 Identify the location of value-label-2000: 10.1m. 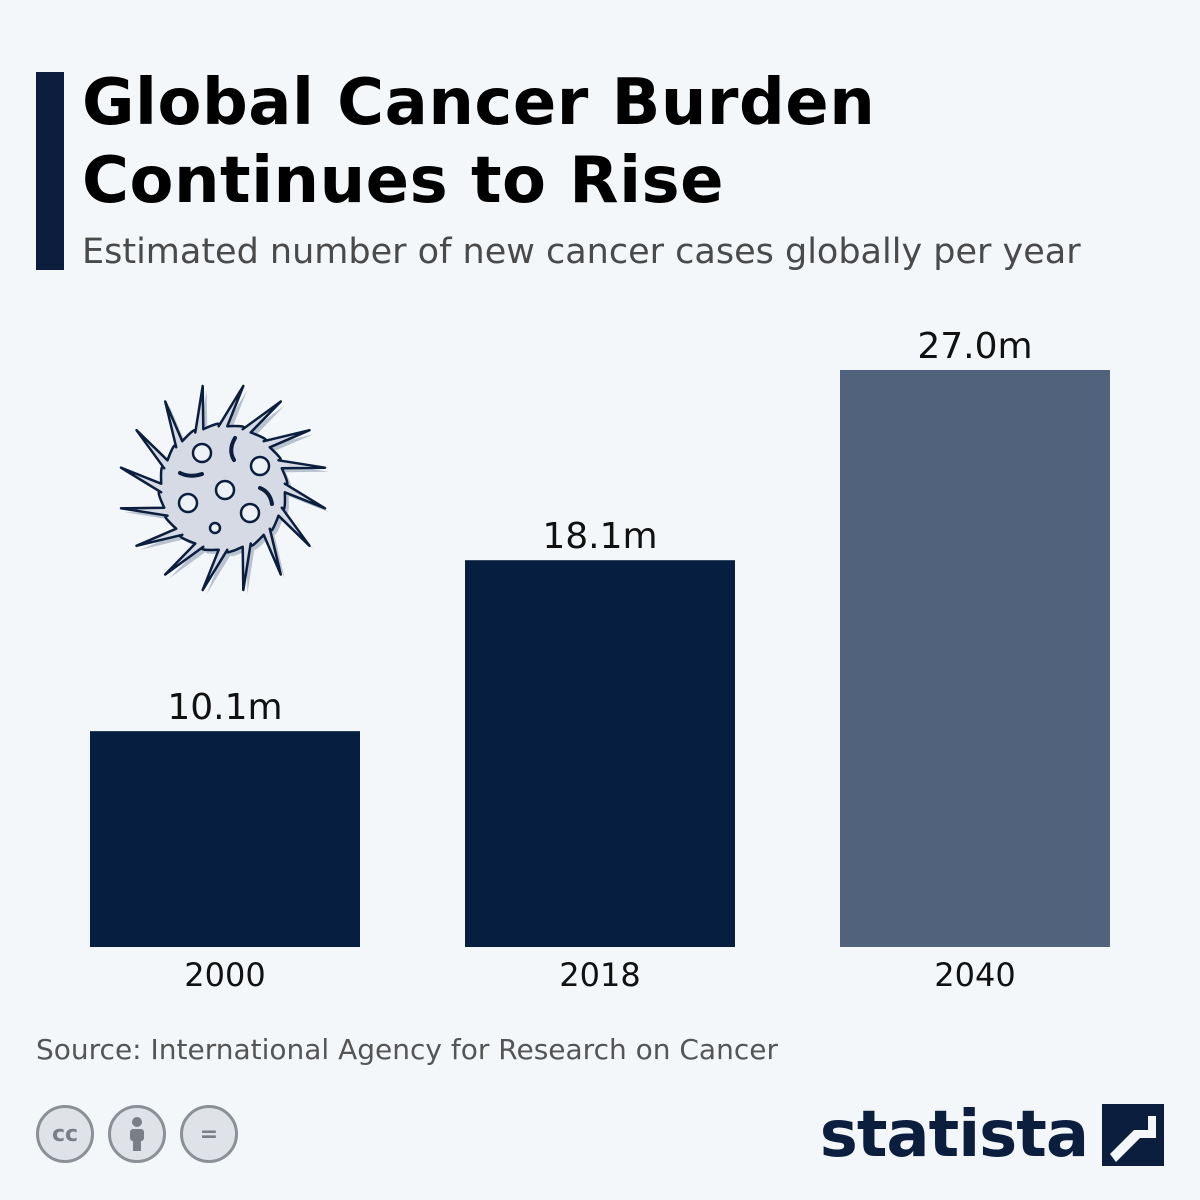
(224, 707).